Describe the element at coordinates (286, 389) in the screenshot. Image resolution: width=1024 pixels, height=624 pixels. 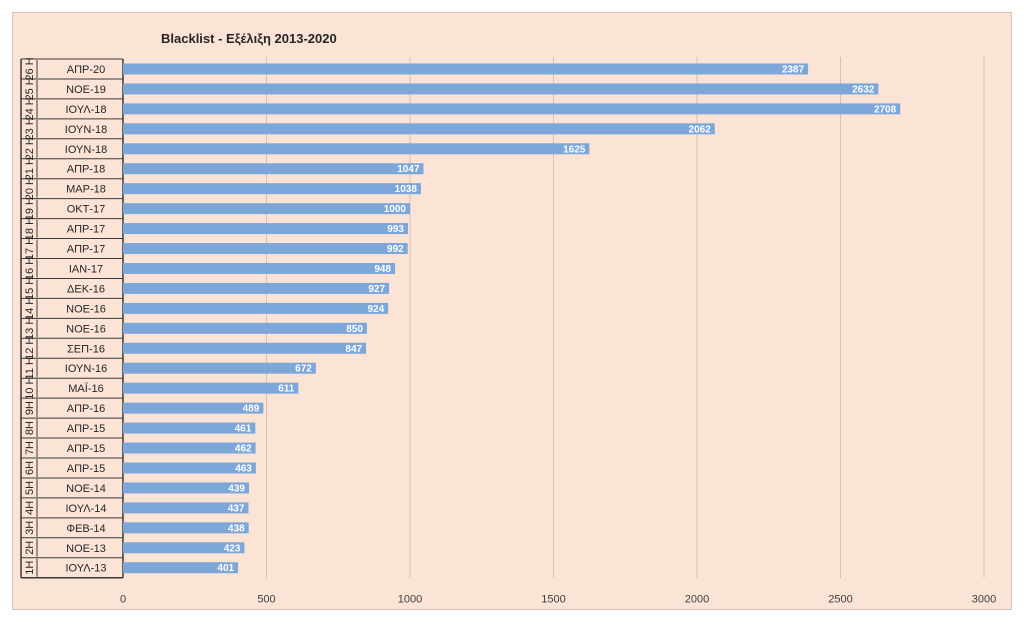
I see `bar-value-label: 611` at that location.